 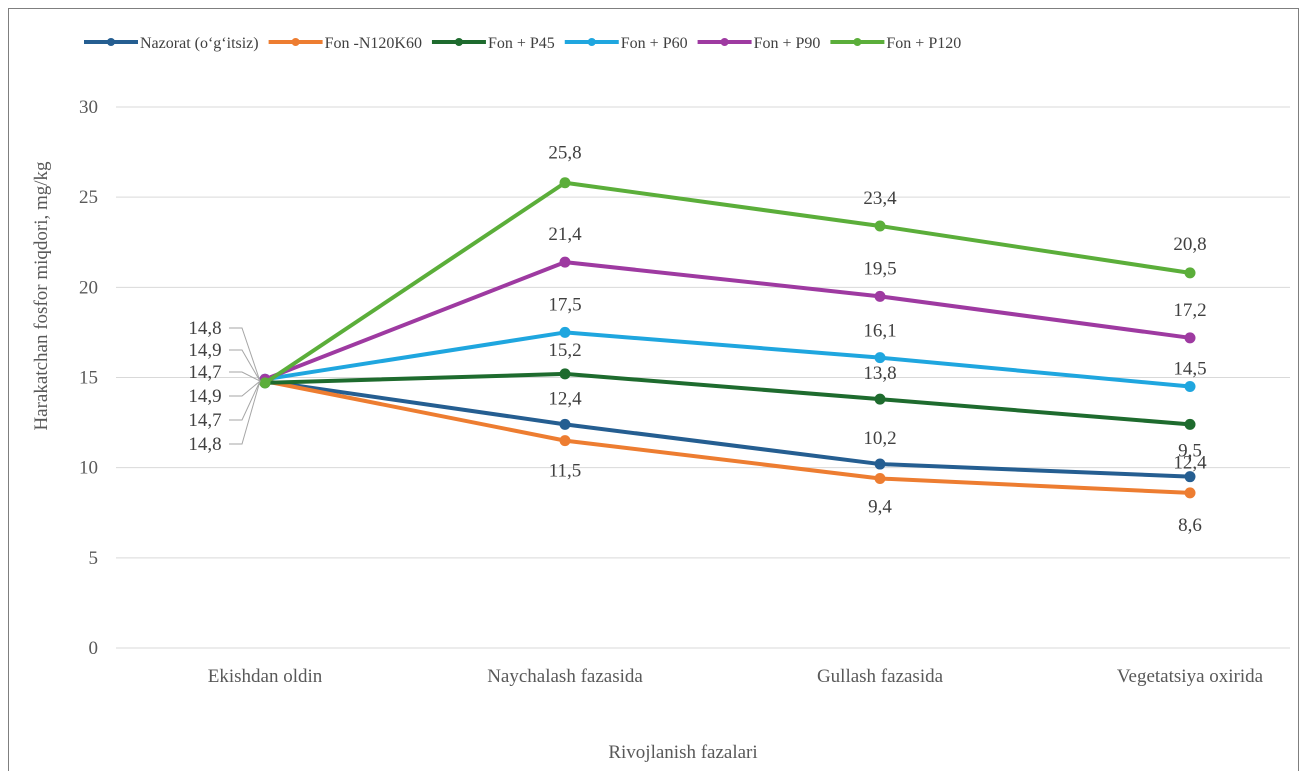 What do you see at coordinates (564, 350) in the screenshot?
I see `data-label-3-2: 15,2` at bounding box center [564, 350].